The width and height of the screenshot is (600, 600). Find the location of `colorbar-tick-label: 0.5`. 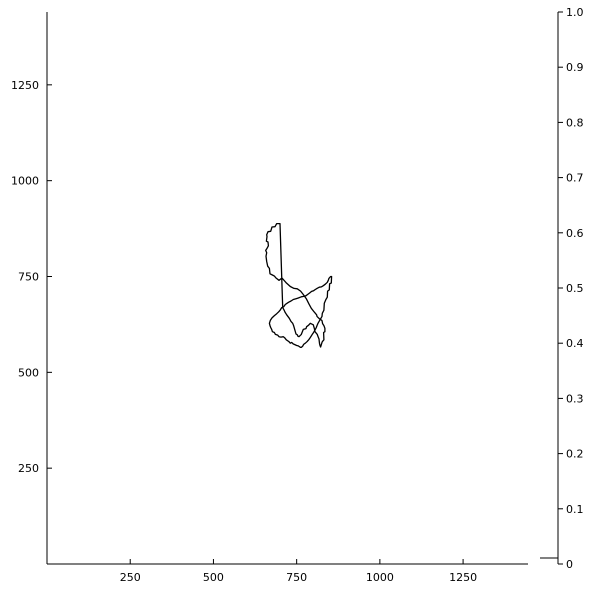

colorbar-tick-label: 0.5 is located at coordinates (575, 288).